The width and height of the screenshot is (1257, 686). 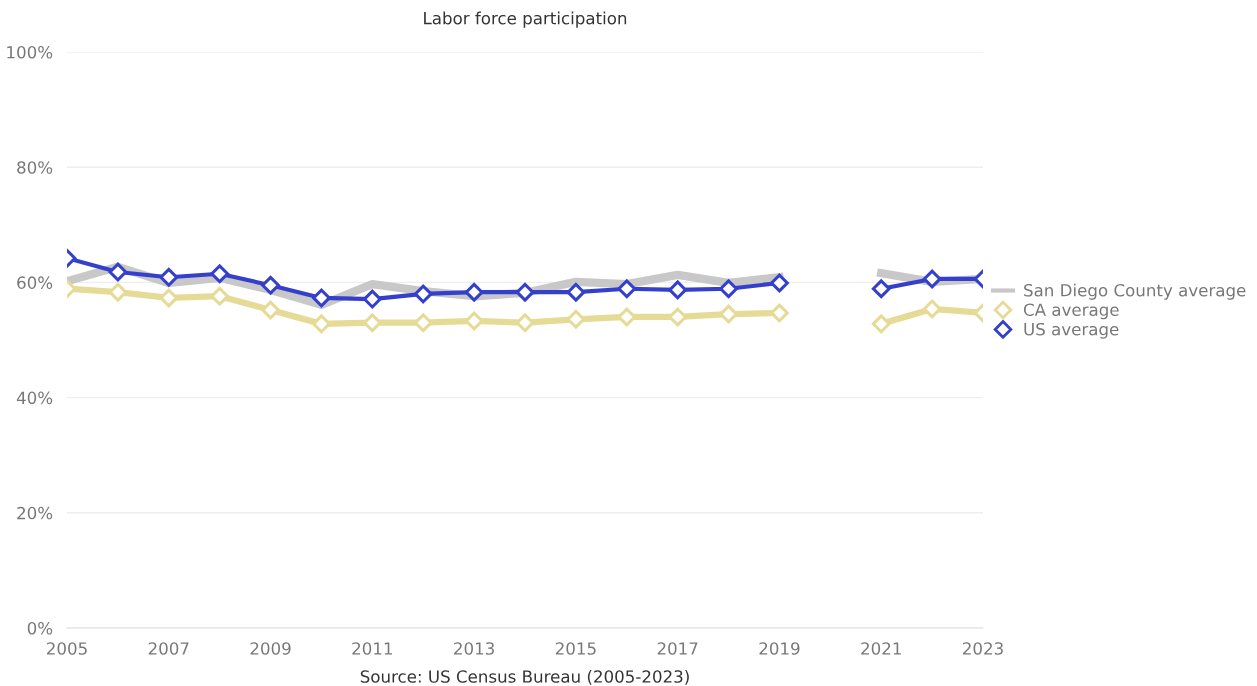 I want to click on chart-title: Labor force participation, so click(x=525, y=19).